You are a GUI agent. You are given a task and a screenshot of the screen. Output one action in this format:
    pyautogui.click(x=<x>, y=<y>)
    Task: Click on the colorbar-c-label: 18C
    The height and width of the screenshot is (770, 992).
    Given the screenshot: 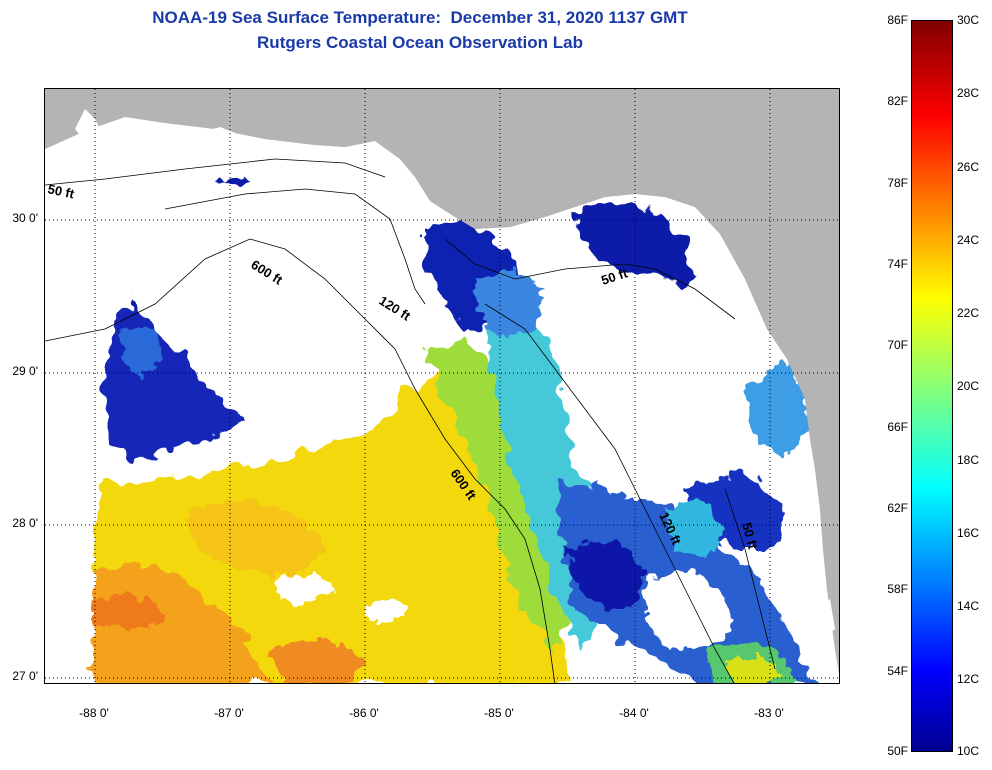 What is the action you would take?
    pyautogui.click(x=968, y=460)
    